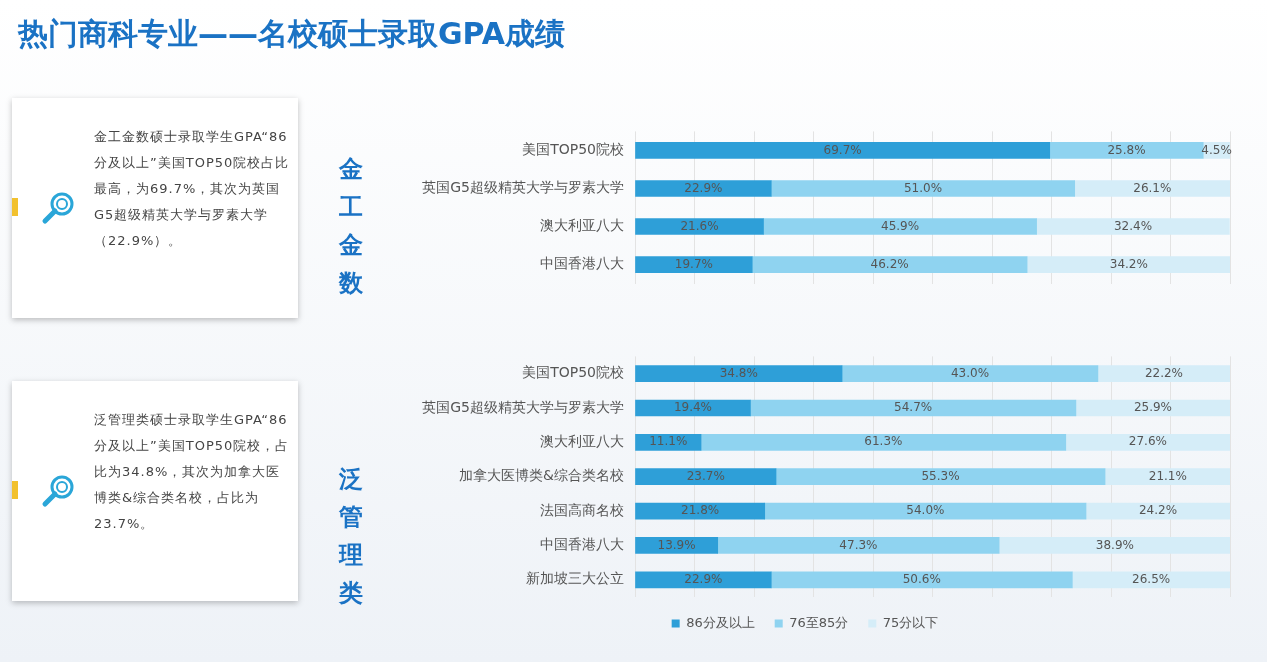  Describe the element at coordinates (676, 544) in the screenshot. I see `data-label: 13.9%` at that location.